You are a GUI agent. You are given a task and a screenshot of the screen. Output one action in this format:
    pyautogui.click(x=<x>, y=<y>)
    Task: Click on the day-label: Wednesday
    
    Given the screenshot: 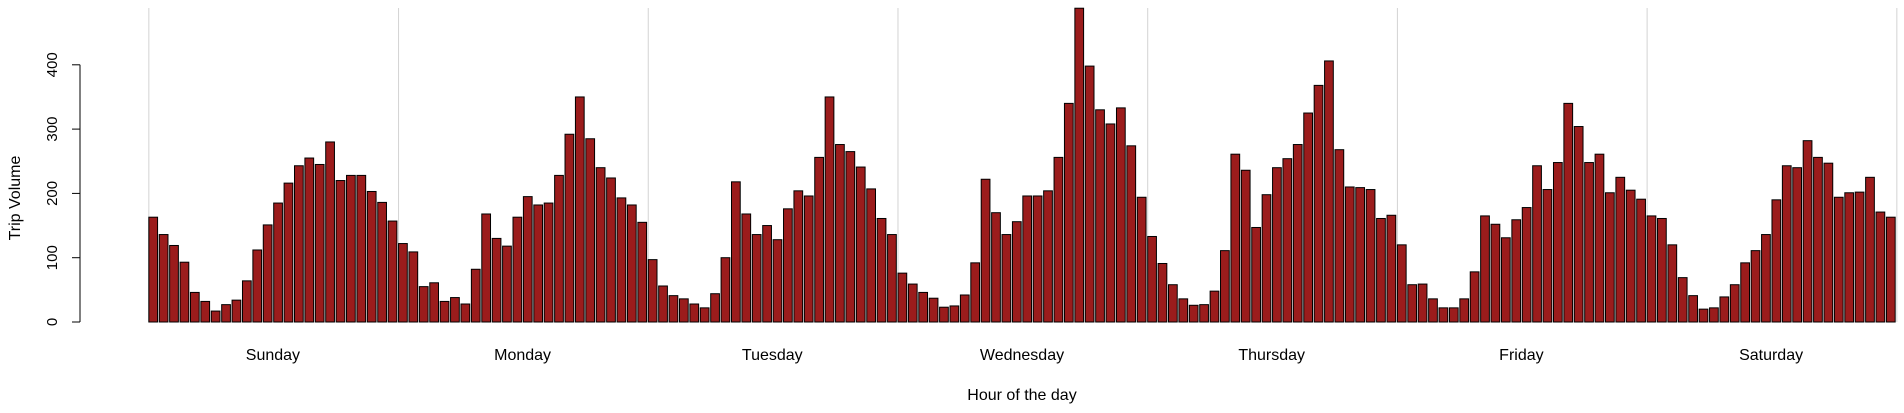 What is the action you would take?
    pyautogui.click(x=1022, y=355)
    